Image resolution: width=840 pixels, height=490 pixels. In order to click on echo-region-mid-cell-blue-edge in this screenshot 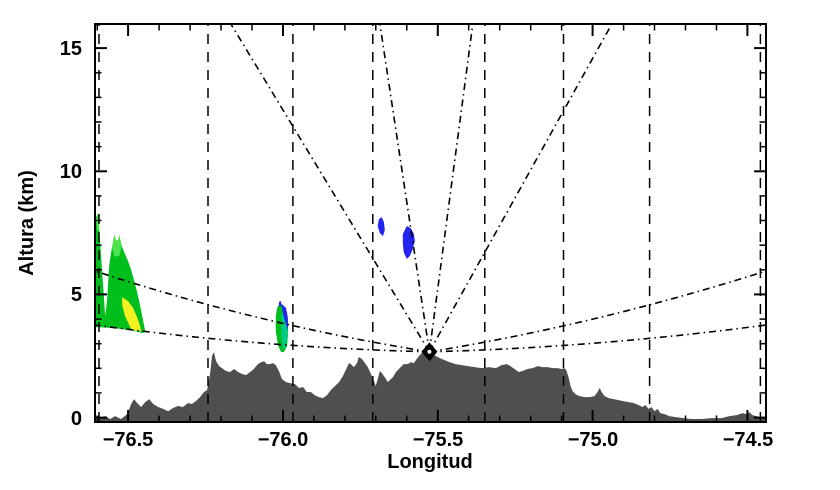, I will do `click(284, 317)`.